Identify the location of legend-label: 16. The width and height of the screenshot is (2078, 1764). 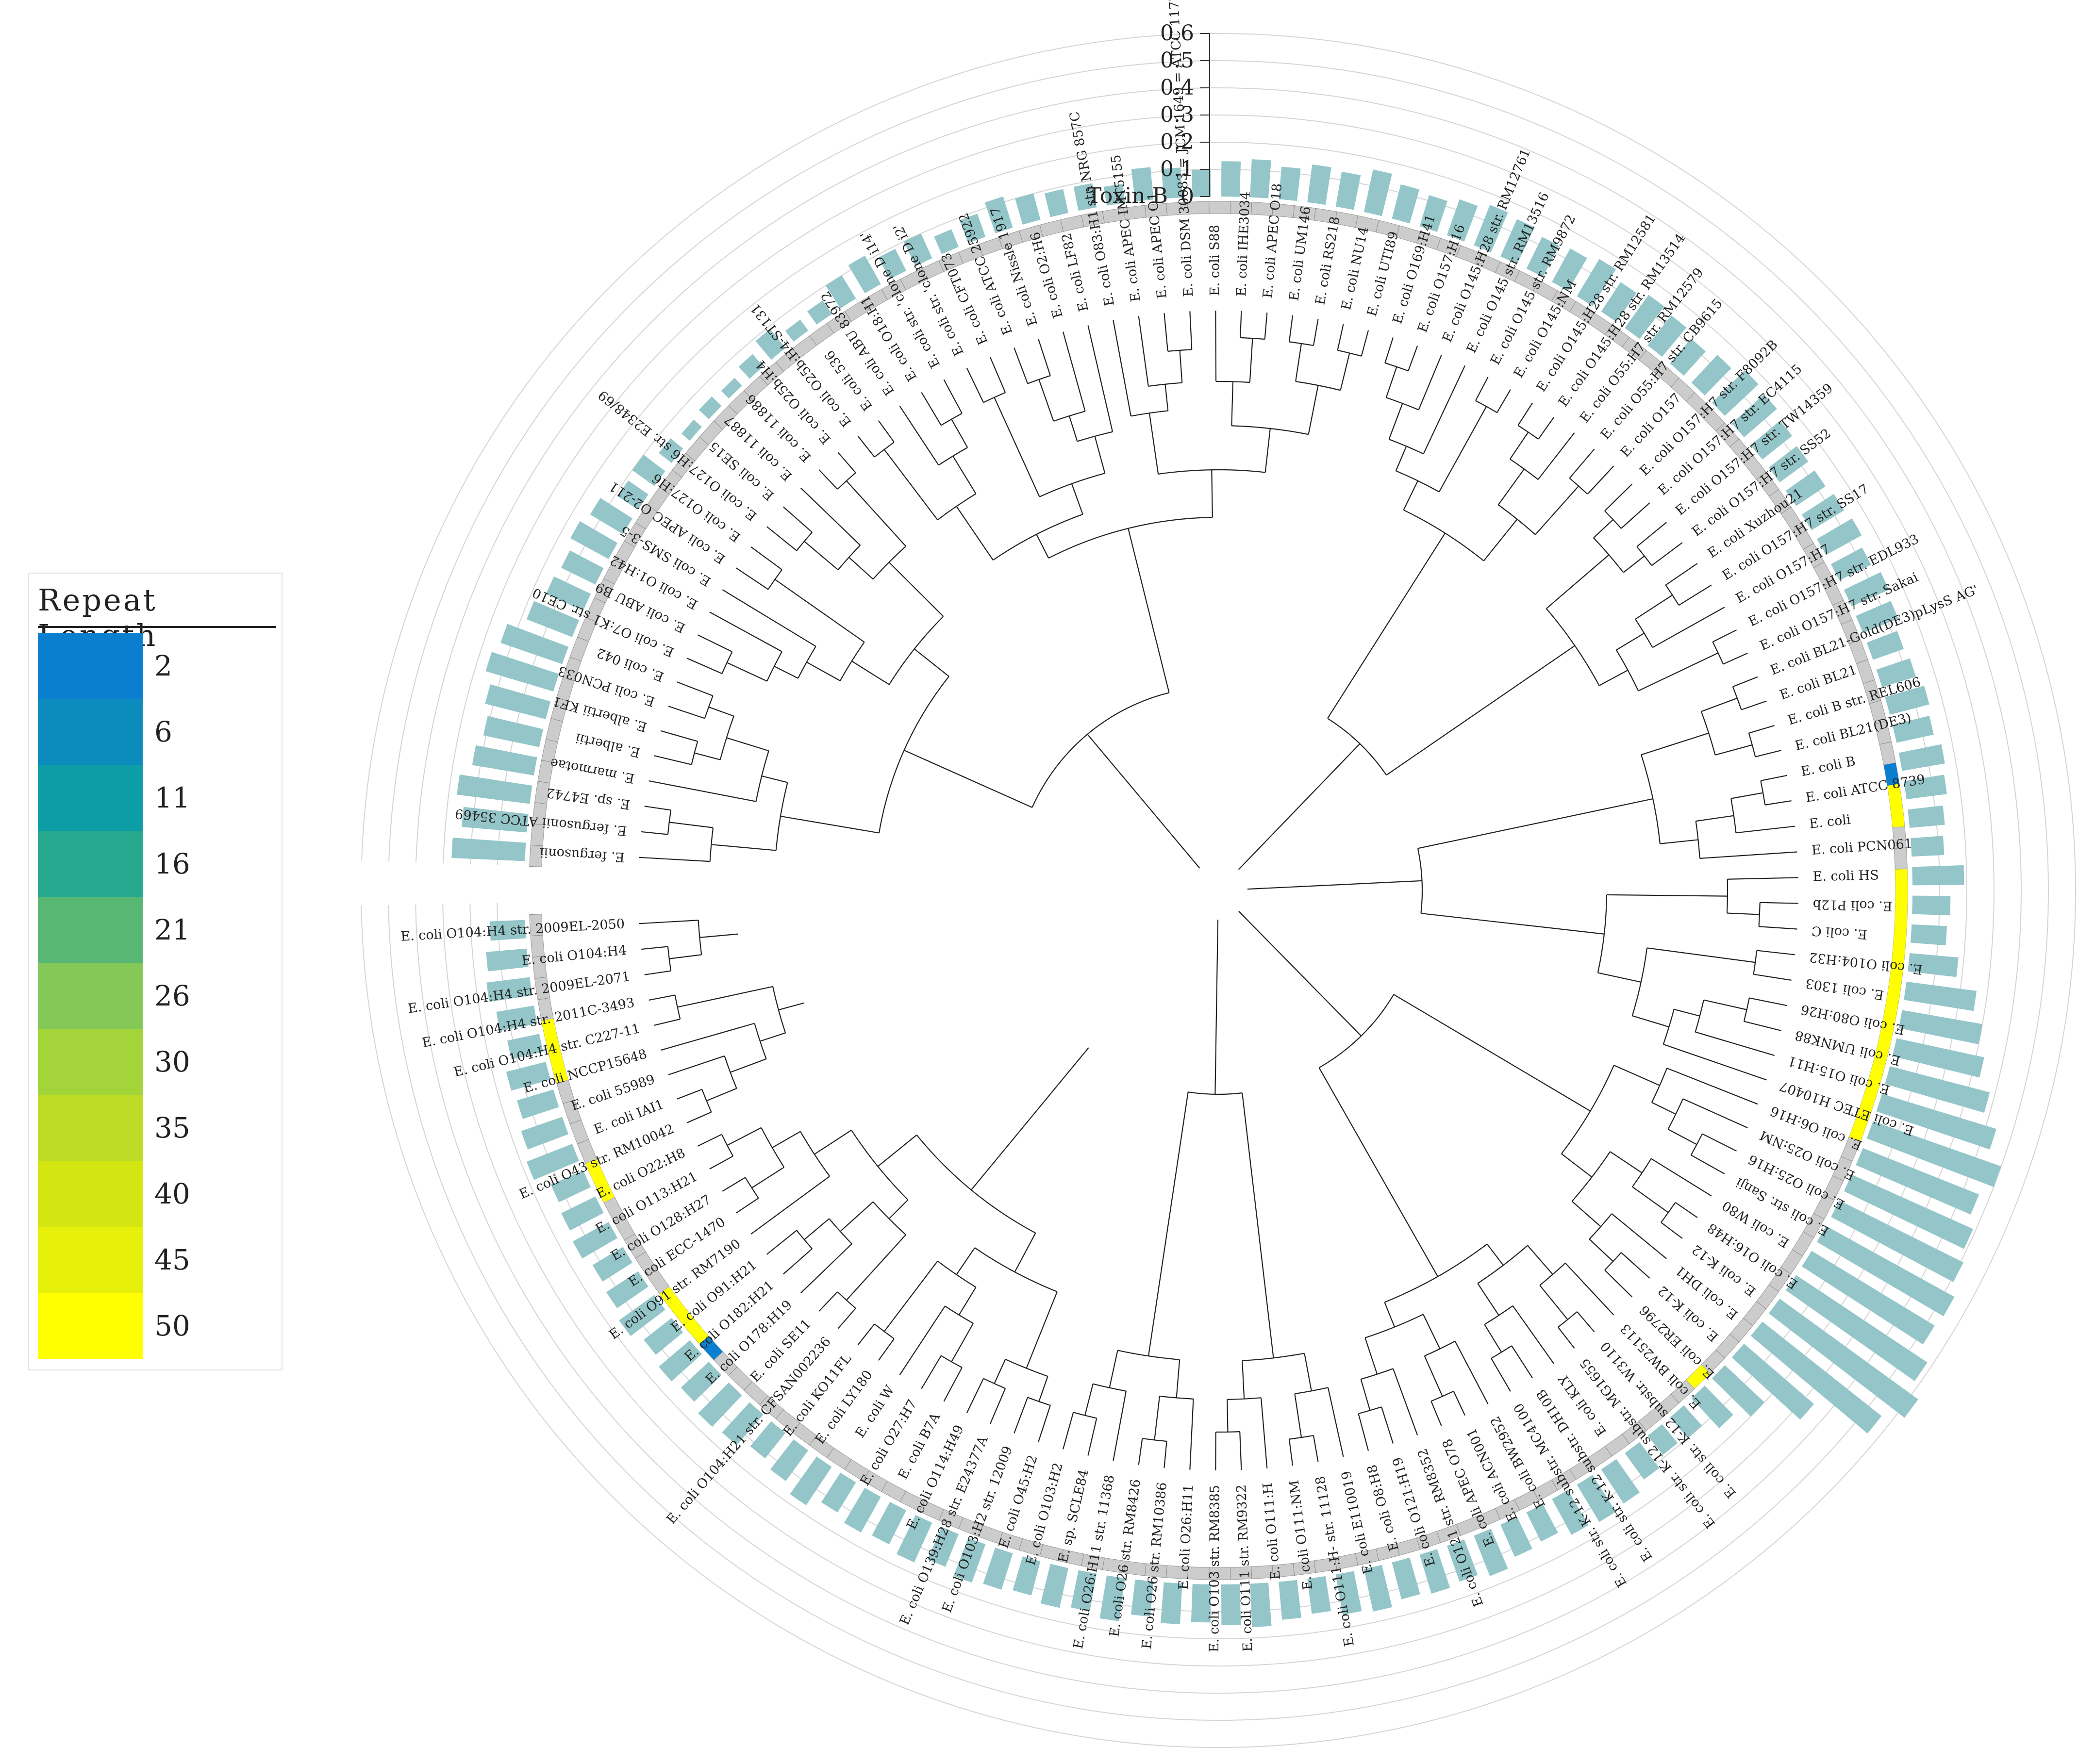
(172, 864).